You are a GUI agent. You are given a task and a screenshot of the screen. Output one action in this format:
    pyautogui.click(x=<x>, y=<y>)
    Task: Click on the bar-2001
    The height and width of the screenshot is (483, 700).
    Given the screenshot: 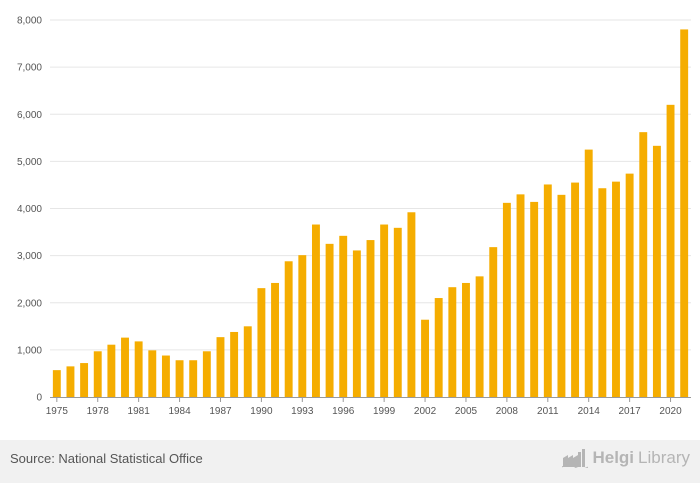 What is the action you would take?
    pyautogui.click(x=411, y=304)
    